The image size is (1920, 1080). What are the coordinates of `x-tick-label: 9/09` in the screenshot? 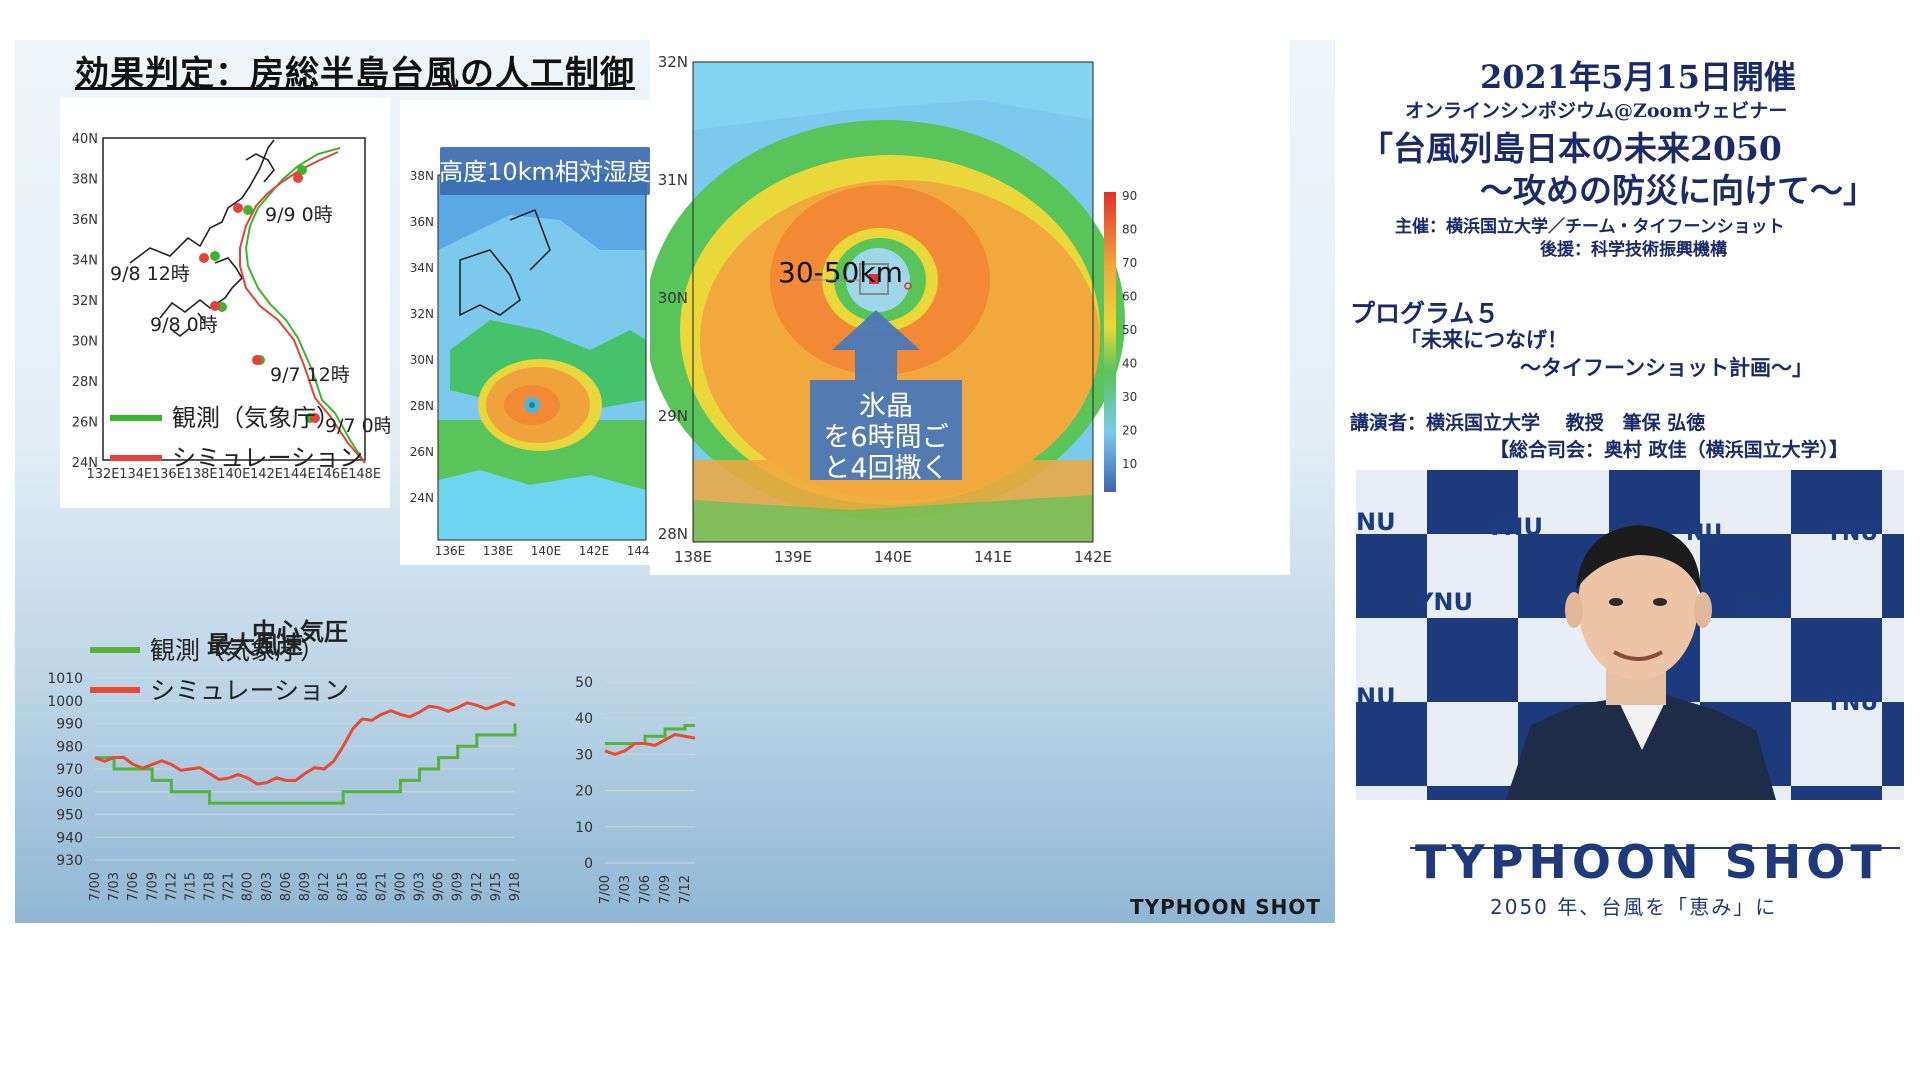 It's located at (458, 886).